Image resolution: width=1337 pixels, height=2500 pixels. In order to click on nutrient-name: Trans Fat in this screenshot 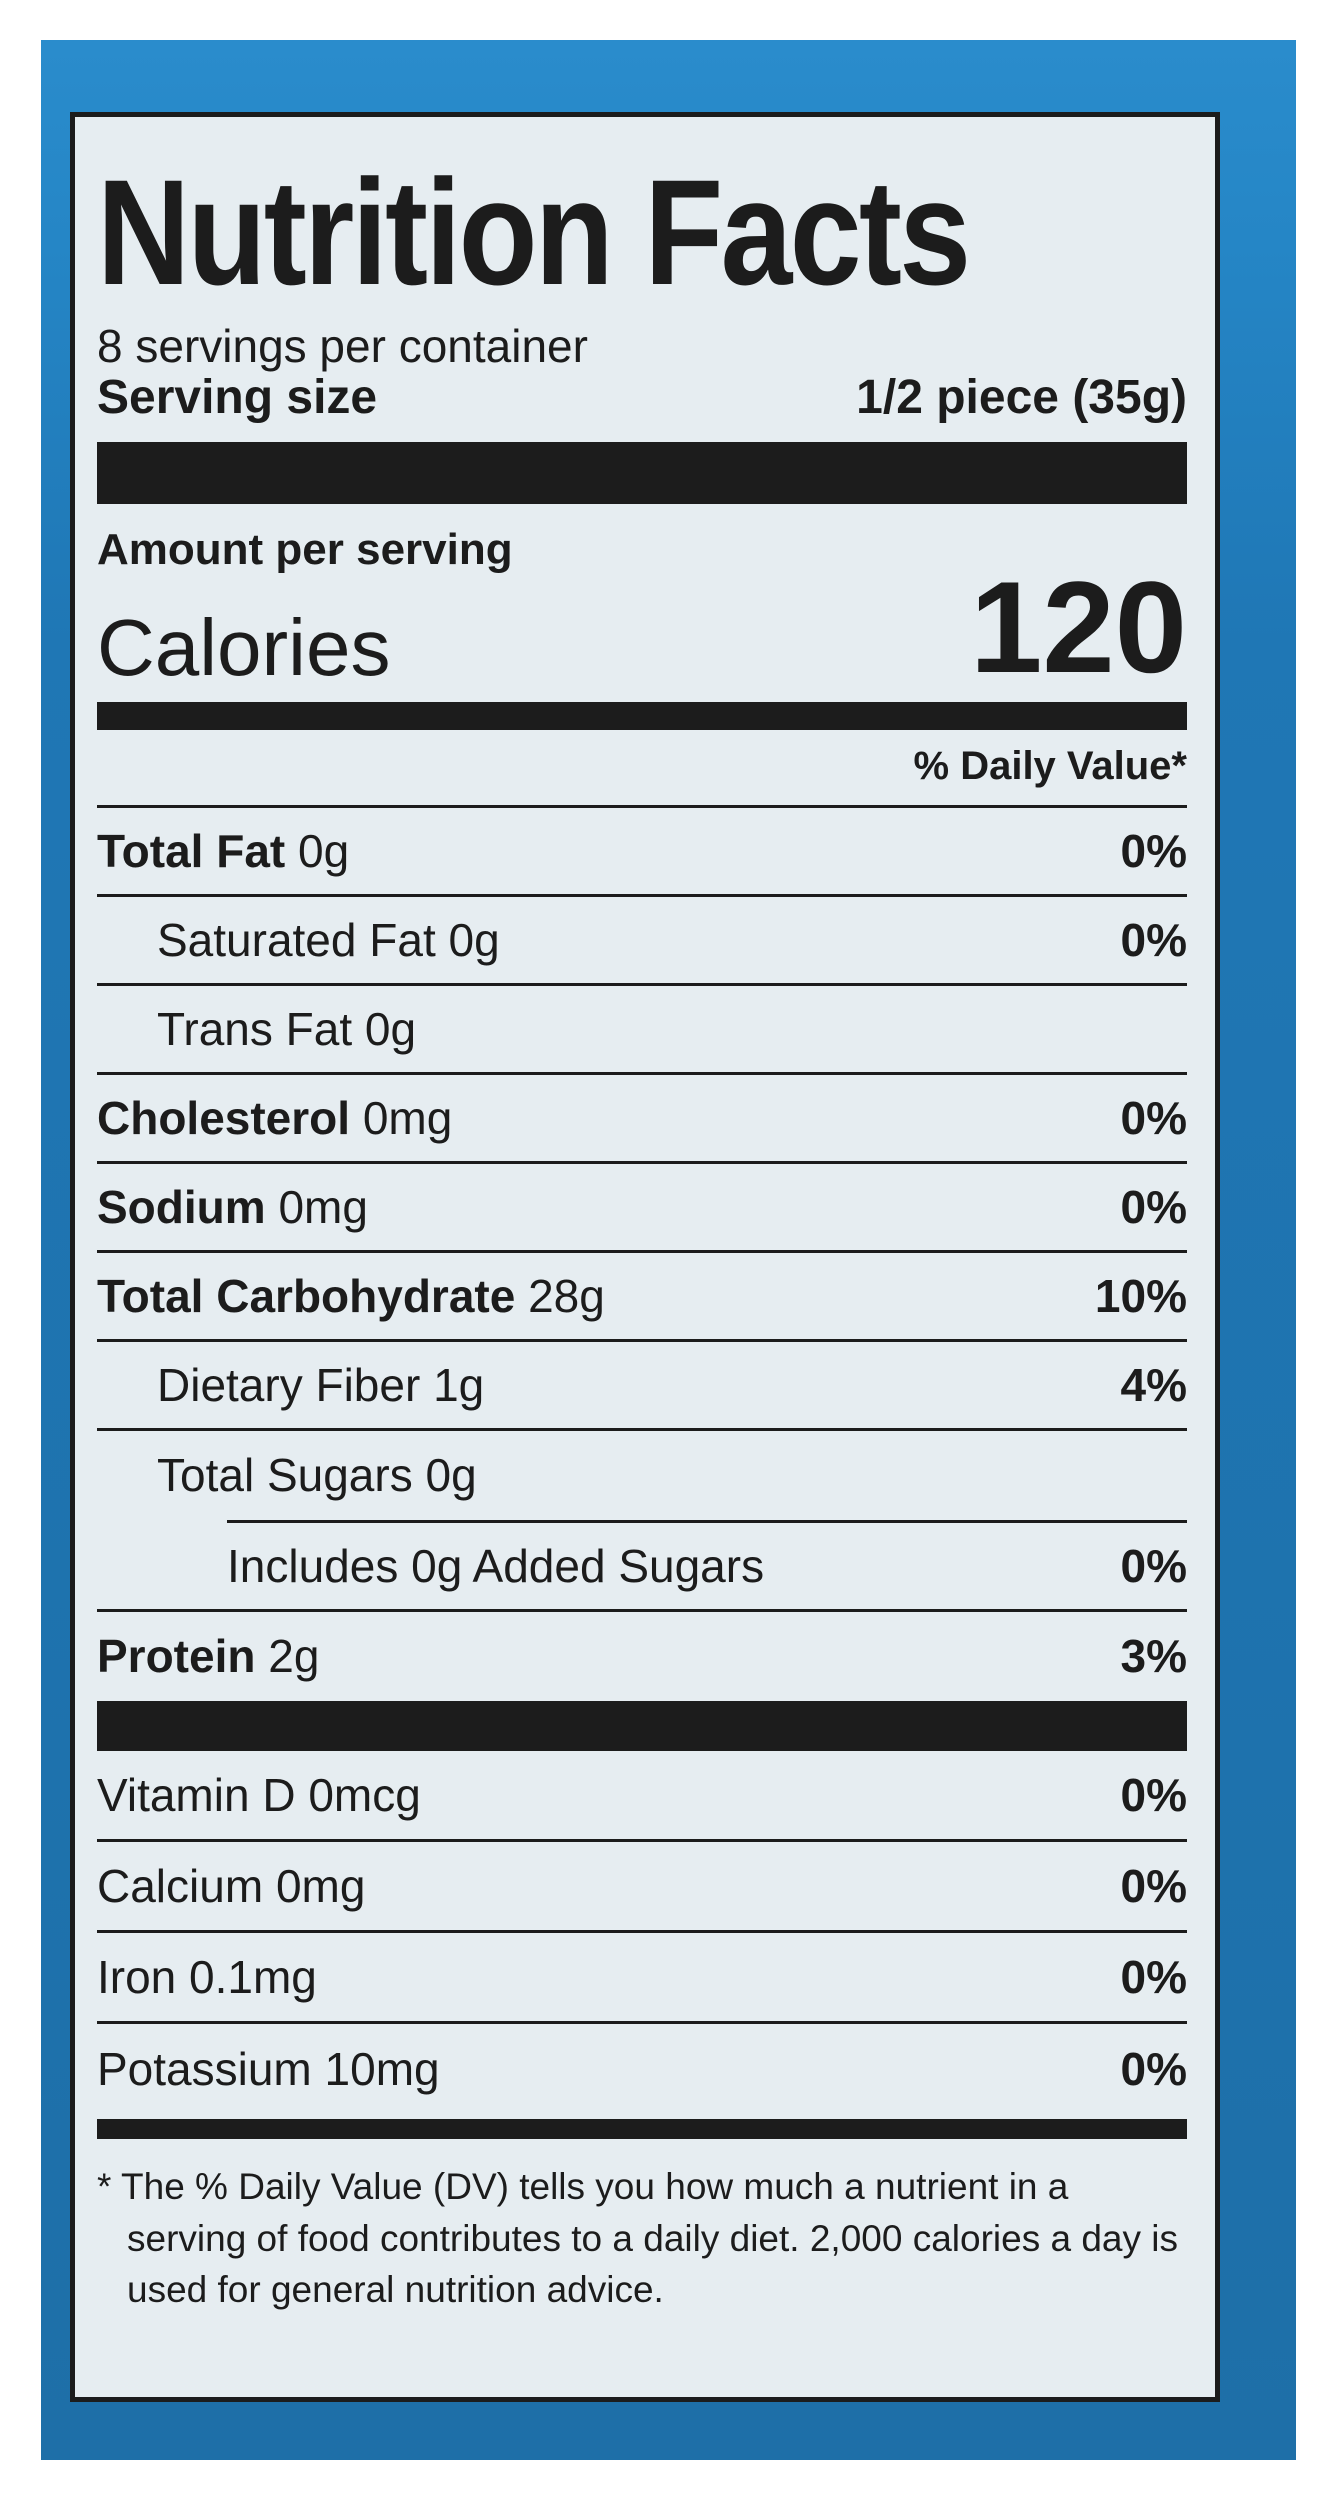, I will do `click(255, 1028)`.